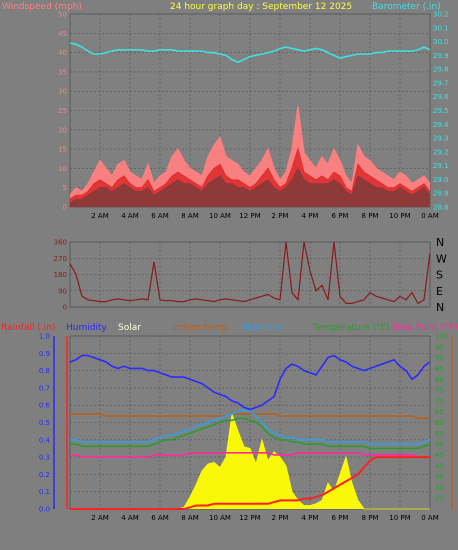 The height and width of the screenshot is (550, 458). I want to click on temp-y-tick: 30, so click(439, 488).